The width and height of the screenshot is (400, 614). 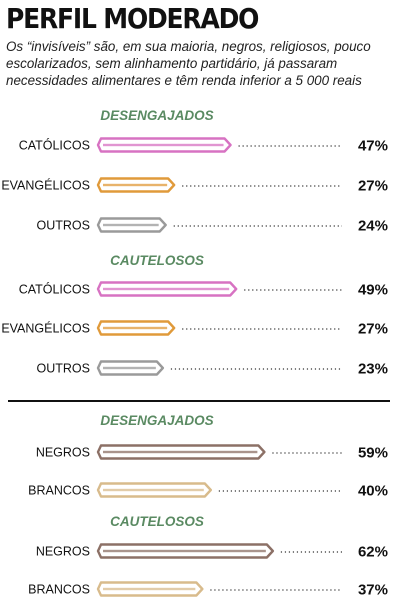 What do you see at coordinates (373, 590) in the screenshot?
I see `value-label: 37%` at bounding box center [373, 590].